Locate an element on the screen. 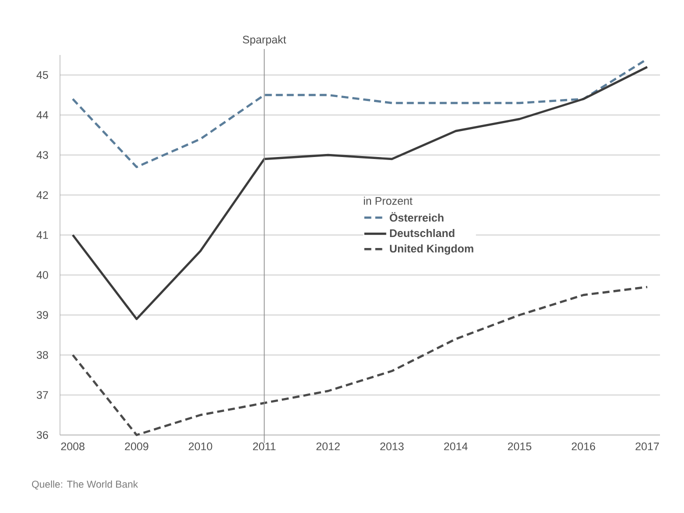  x-tick-label: 2008 is located at coordinates (72, 446).